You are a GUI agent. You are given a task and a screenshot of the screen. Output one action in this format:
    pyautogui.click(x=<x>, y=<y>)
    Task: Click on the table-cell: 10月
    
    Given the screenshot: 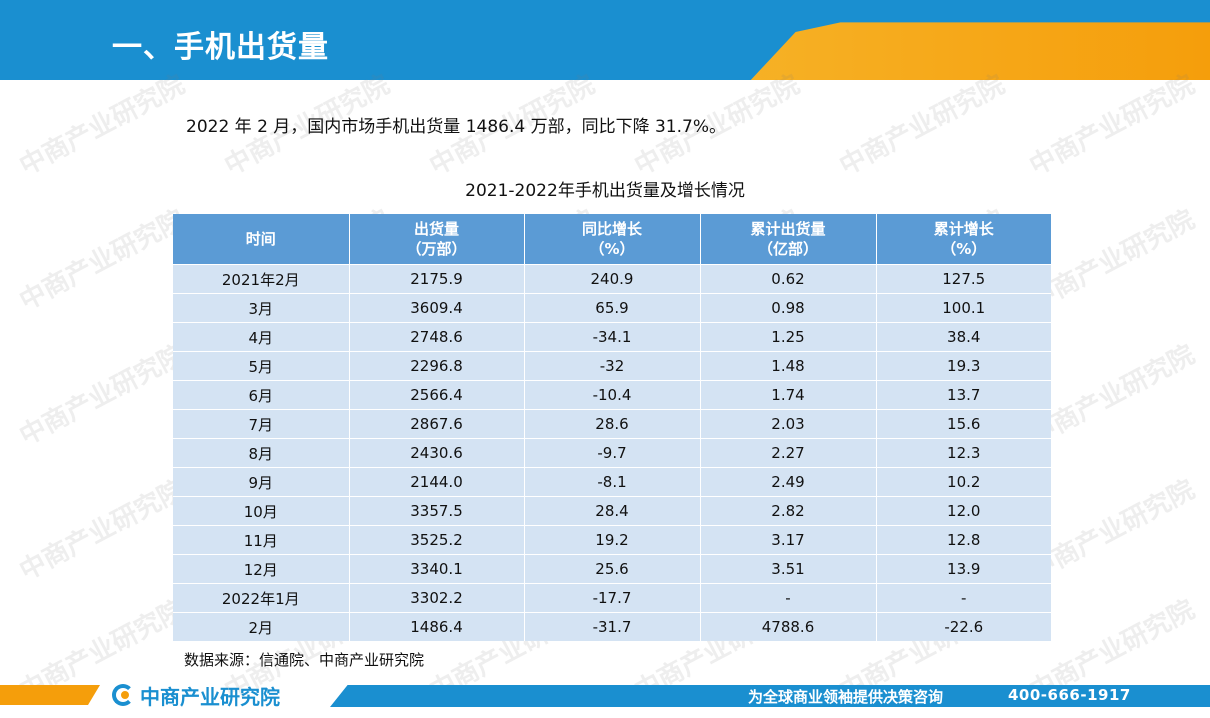 What is the action you would take?
    pyautogui.click(x=261, y=511)
    